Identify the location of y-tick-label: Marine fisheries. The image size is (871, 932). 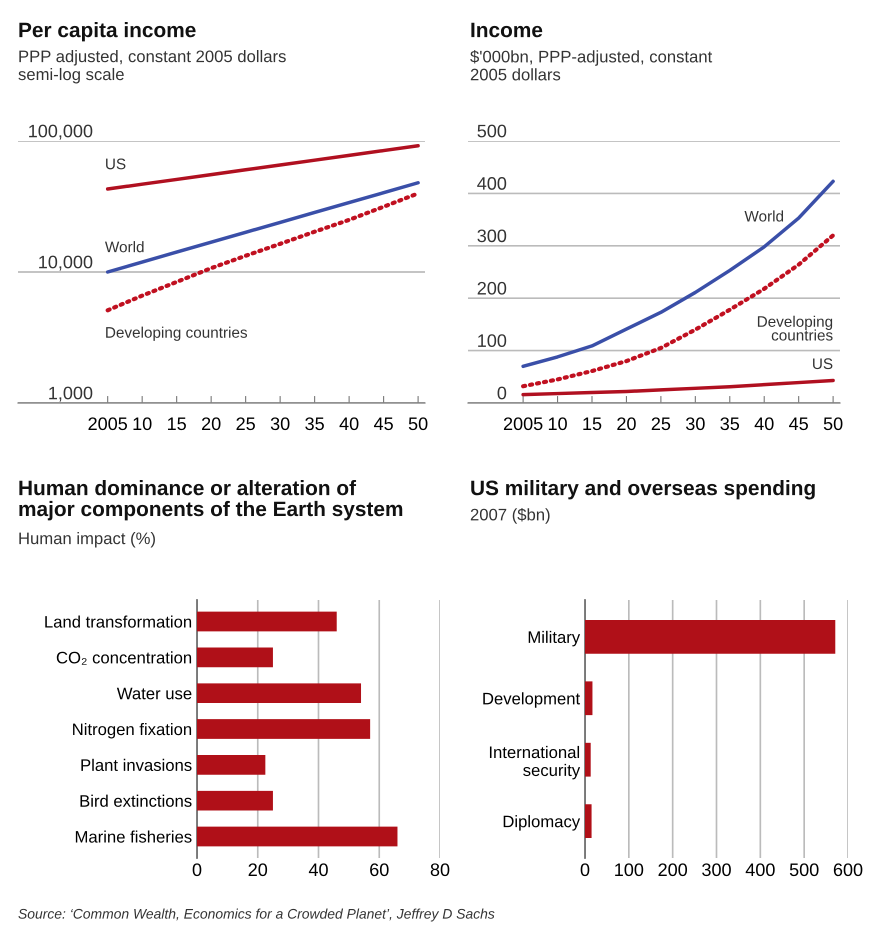
(134, 836).